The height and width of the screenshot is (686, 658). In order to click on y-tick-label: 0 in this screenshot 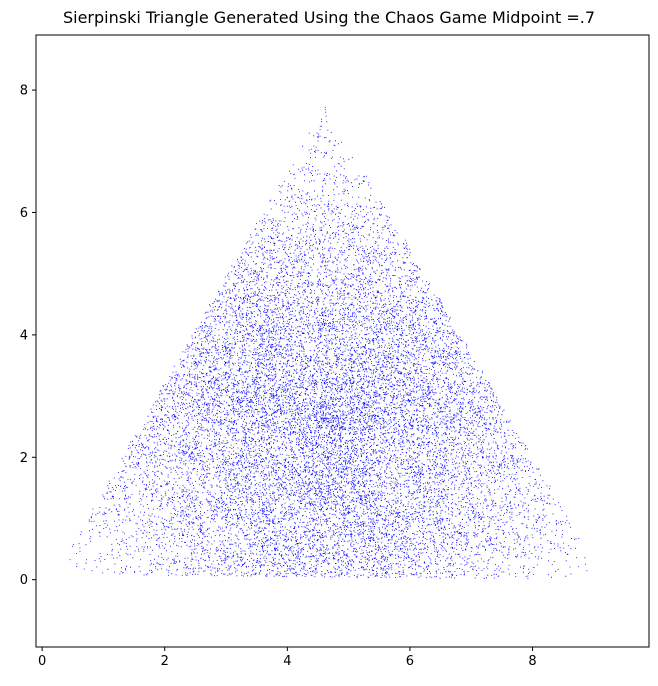, I will do `click(24, 580)`.